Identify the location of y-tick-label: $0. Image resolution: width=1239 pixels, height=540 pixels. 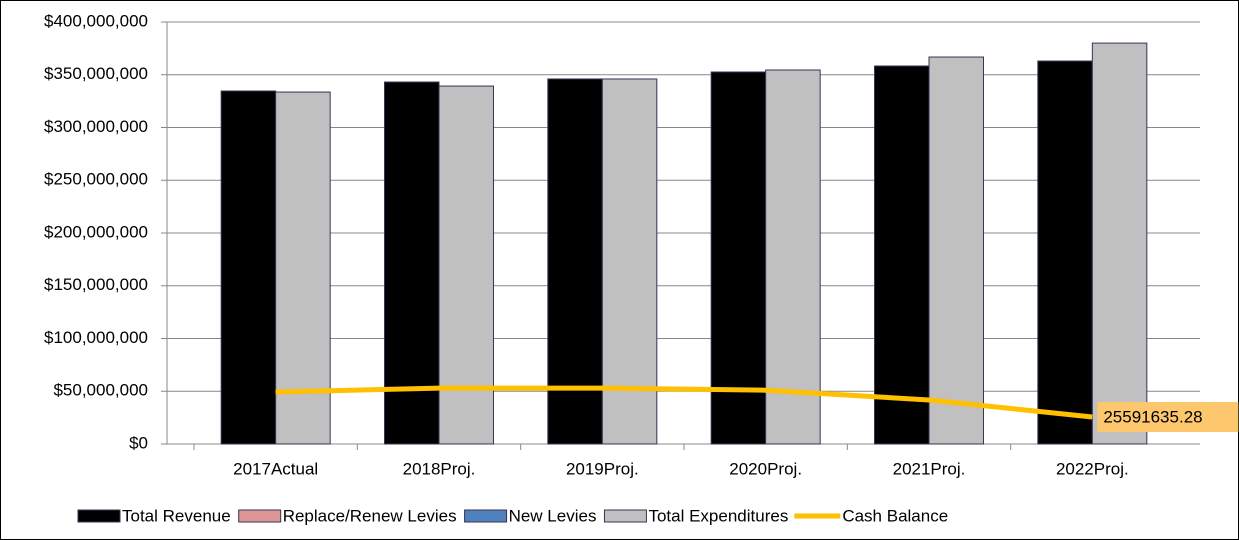
(138, 442).